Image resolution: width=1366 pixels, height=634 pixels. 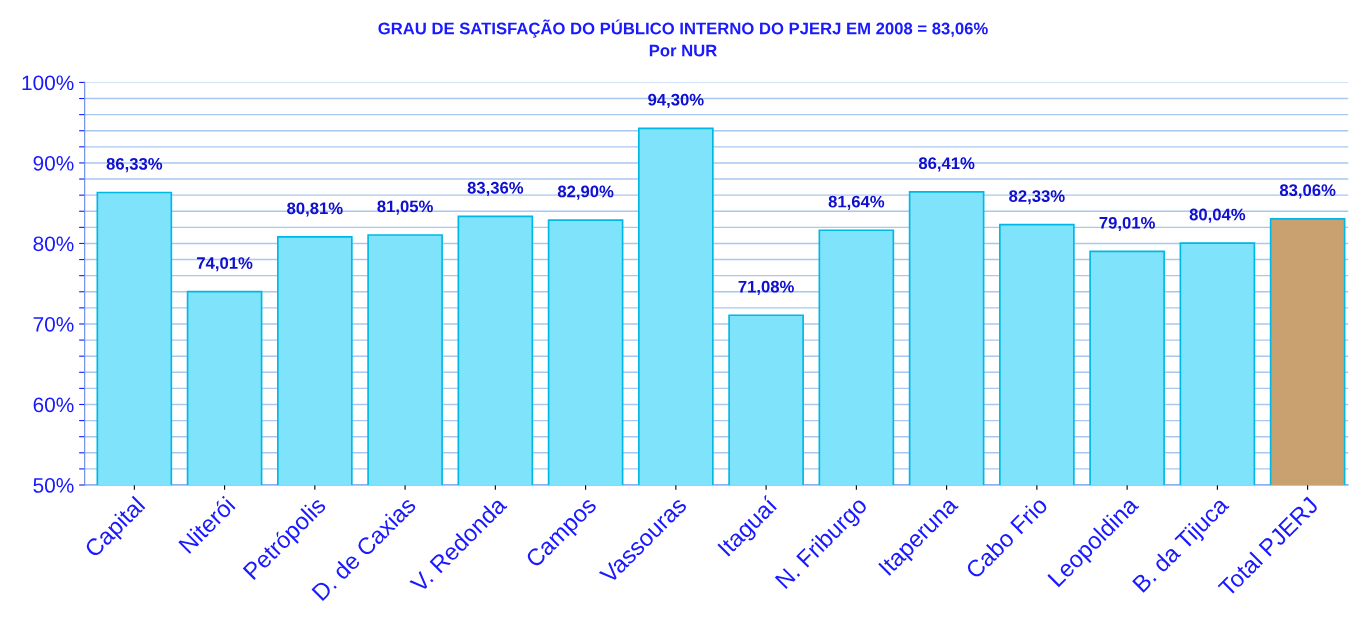 I want to click on data-label: 71,08%, so click(x=766, y=287).